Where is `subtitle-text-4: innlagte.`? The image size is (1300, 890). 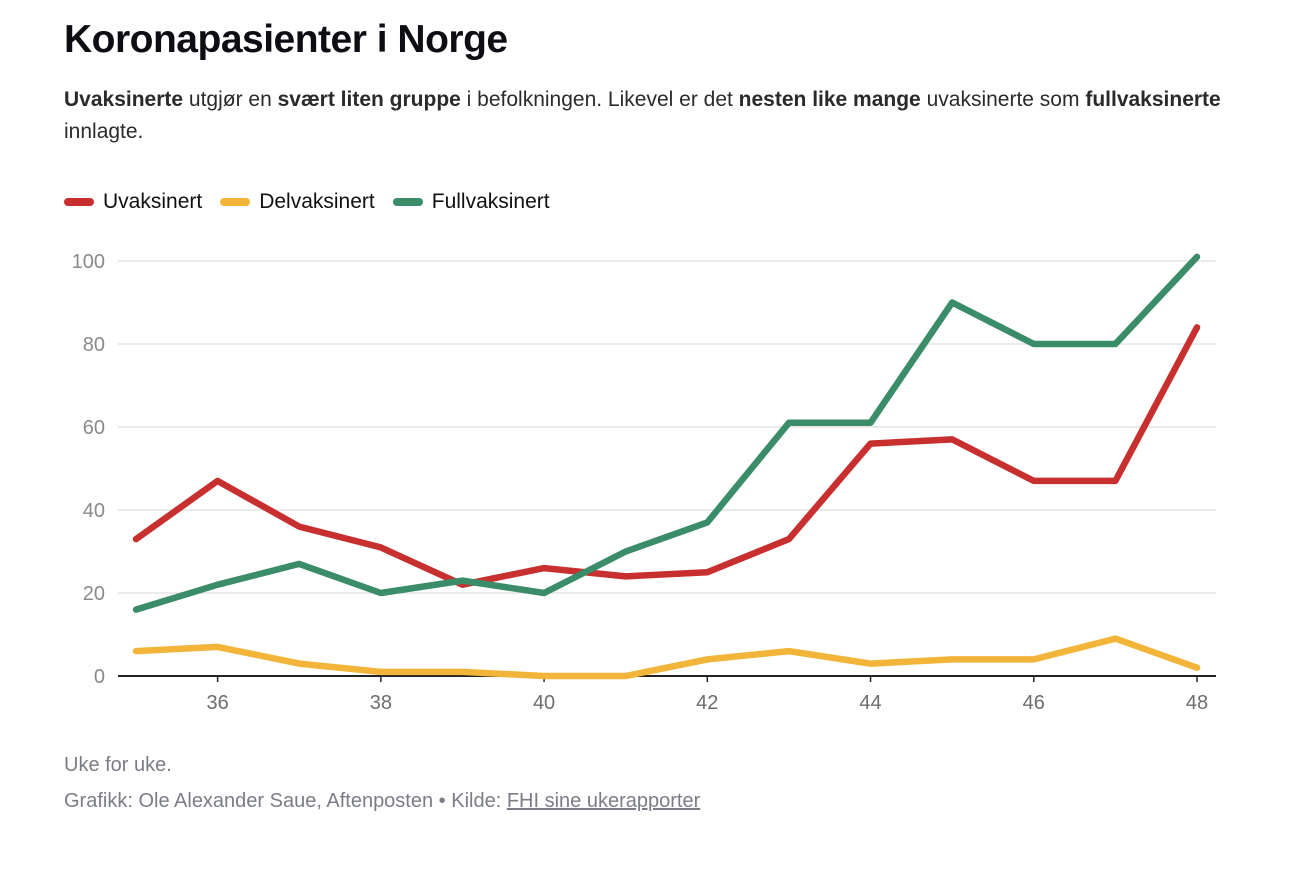
subtitle-text-4: innlagte. is located at coordinates (104, 131).